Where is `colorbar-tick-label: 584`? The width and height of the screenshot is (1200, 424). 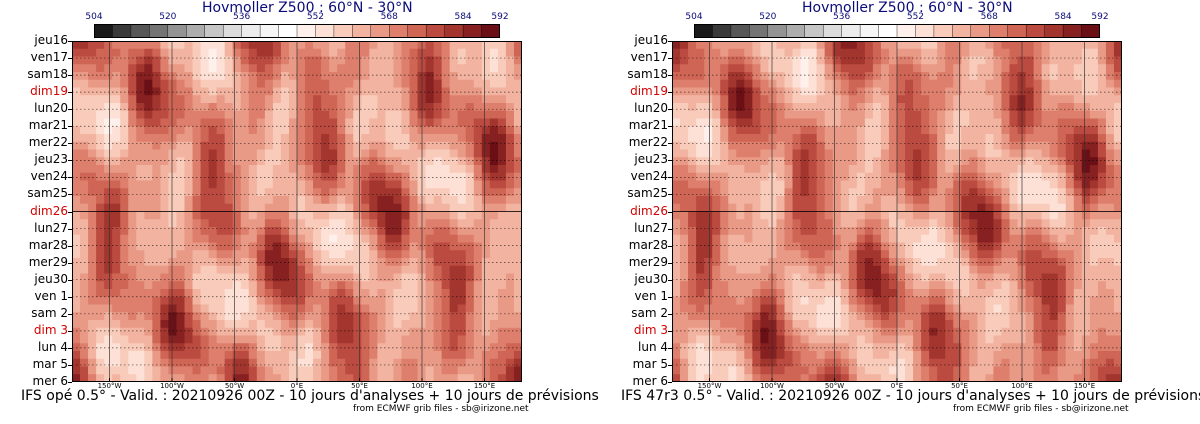
colorbar-tick-label: 584 is located at coordinates (1063, 17).